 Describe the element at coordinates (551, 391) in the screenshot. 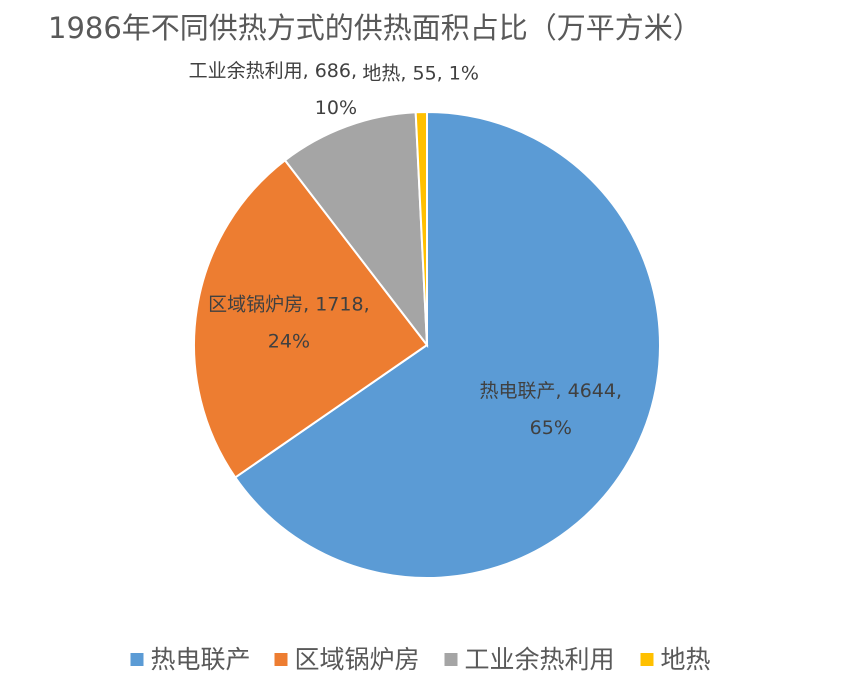

I see `data-label: 热电联产, 4644,` at that location.